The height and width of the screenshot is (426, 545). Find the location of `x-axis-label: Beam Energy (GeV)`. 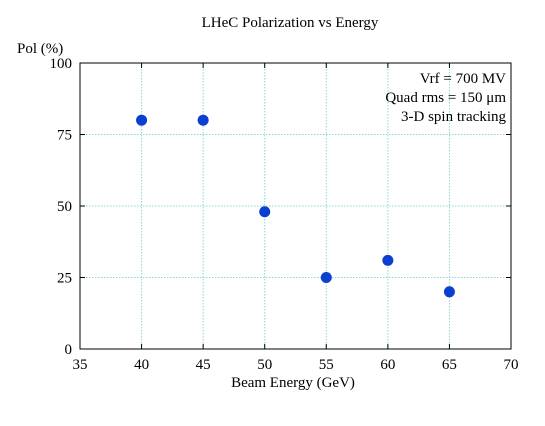

x-axis-label: Beam Energy (GeV) is located at coordinates (293, 383).